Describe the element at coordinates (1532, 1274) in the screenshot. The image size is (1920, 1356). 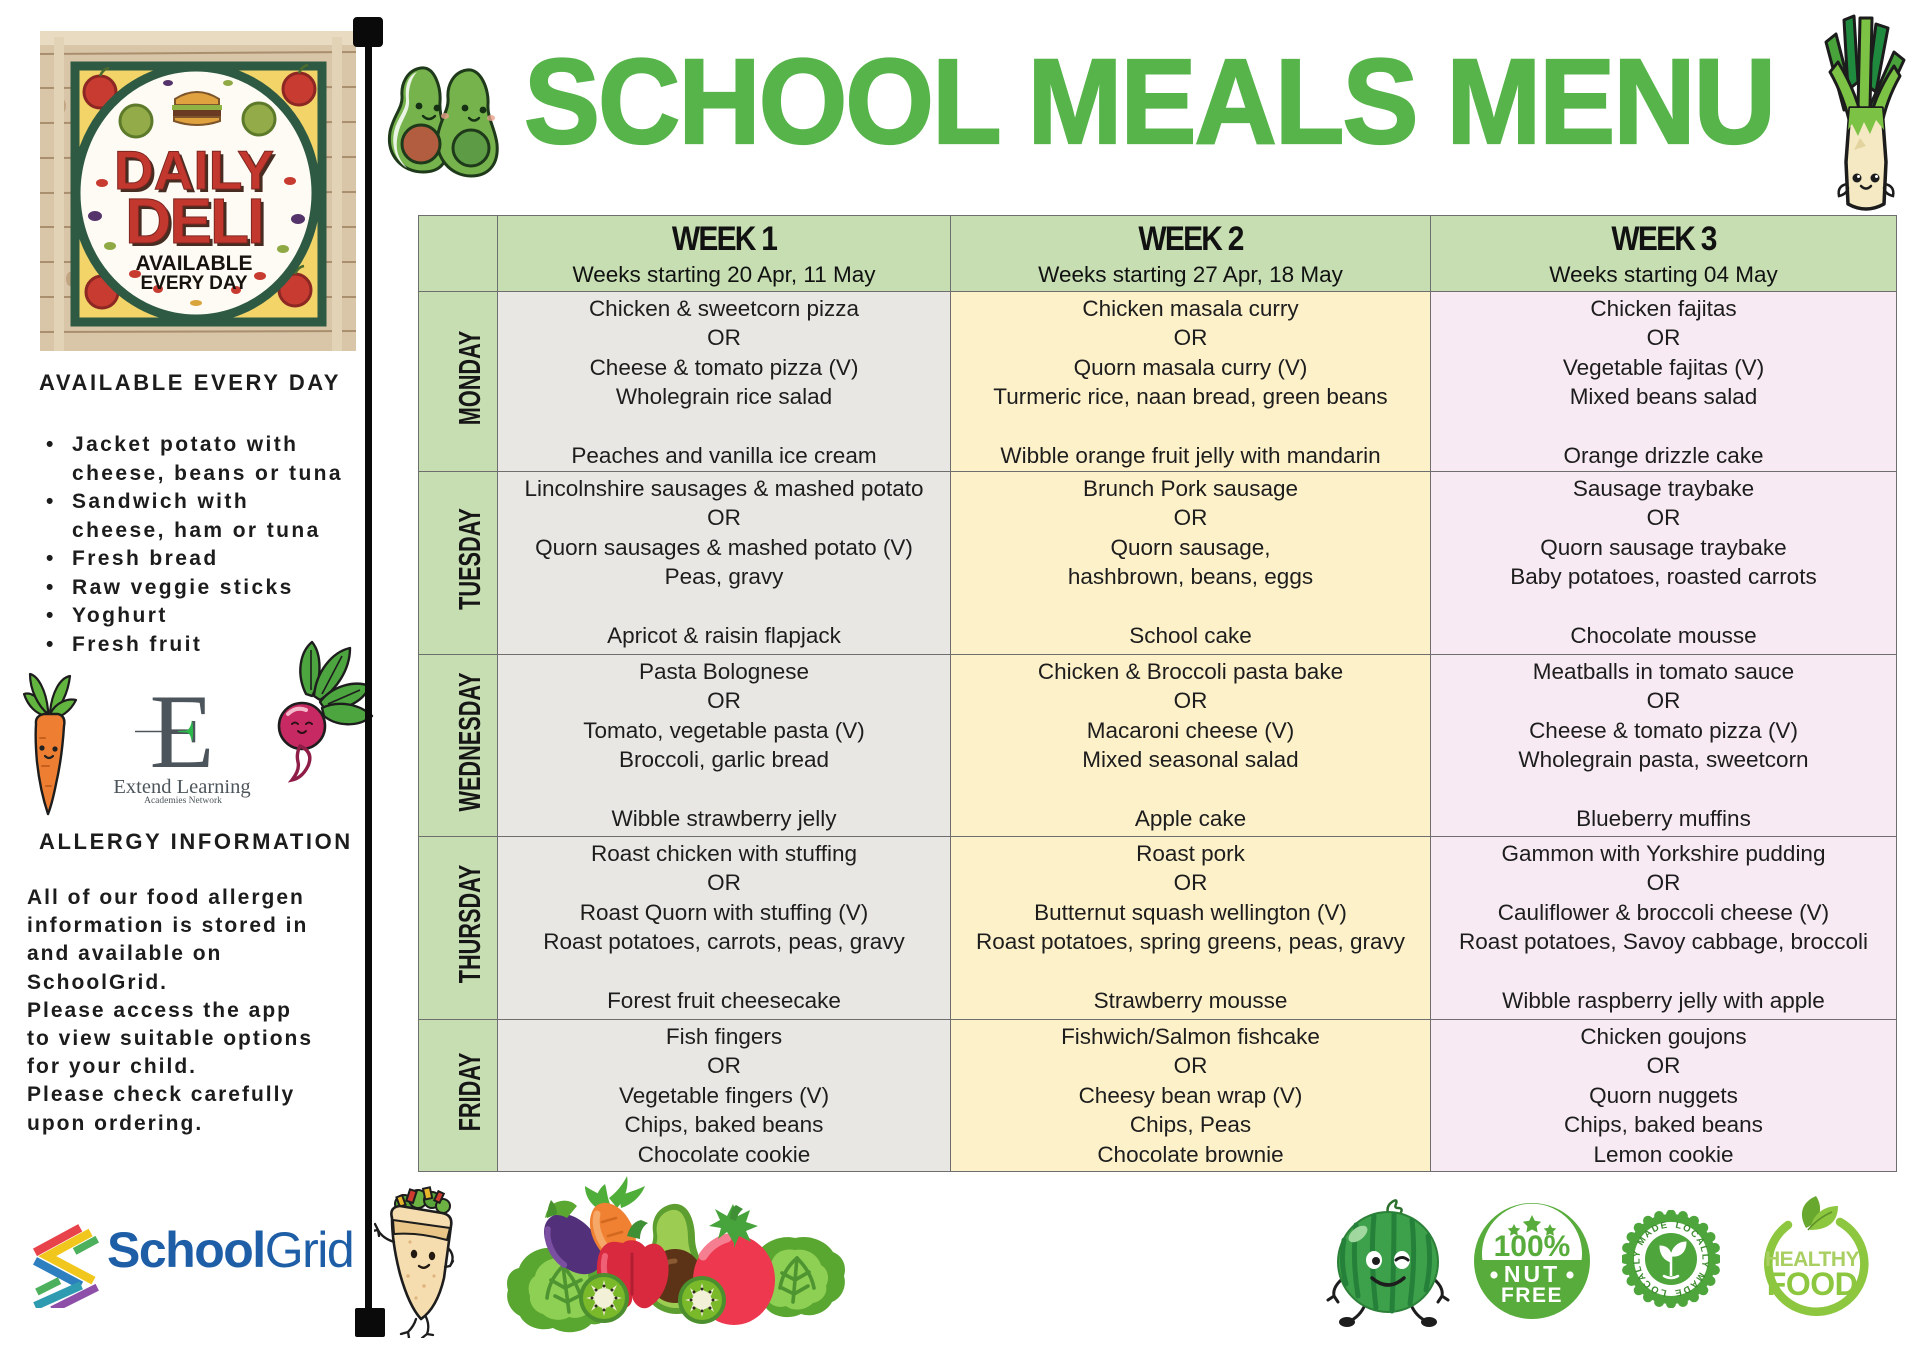
I see `svg-text: NUT` at that location.